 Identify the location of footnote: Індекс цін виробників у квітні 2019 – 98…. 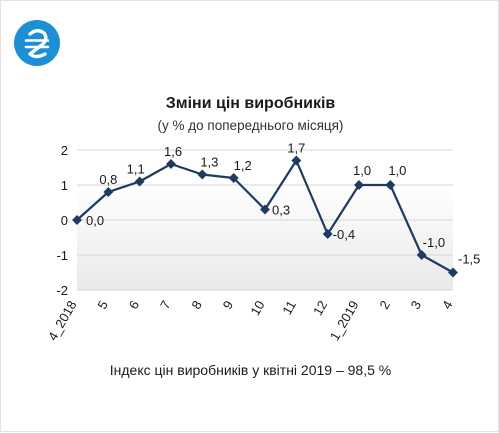
(250, 370).